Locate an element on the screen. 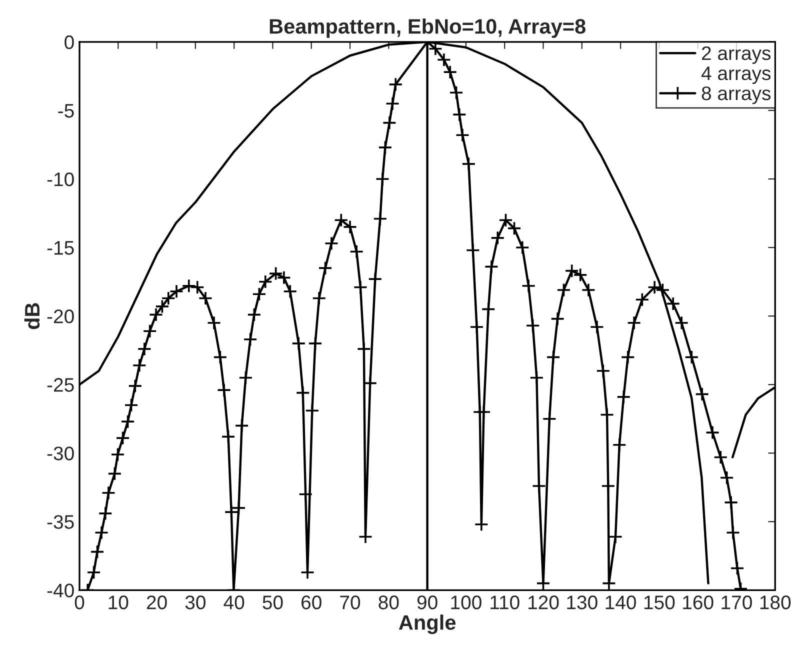 This screenshot has width=795, height=645. x-tick-label: 120 is located at coordinates (543, 603).